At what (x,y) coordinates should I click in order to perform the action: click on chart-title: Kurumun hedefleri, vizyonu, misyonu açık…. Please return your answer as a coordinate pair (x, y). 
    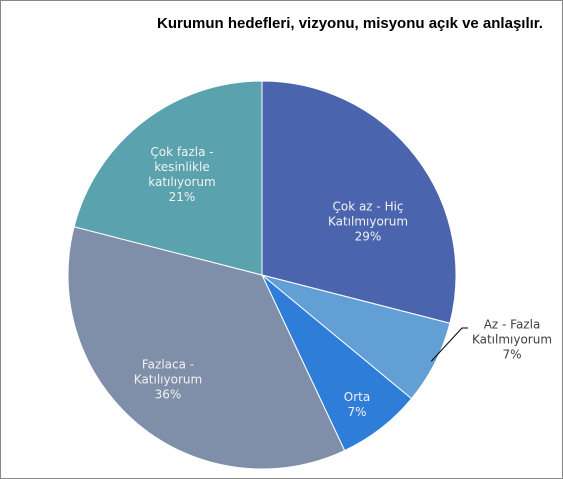
    Looking at the image, I should click on (350, 23).